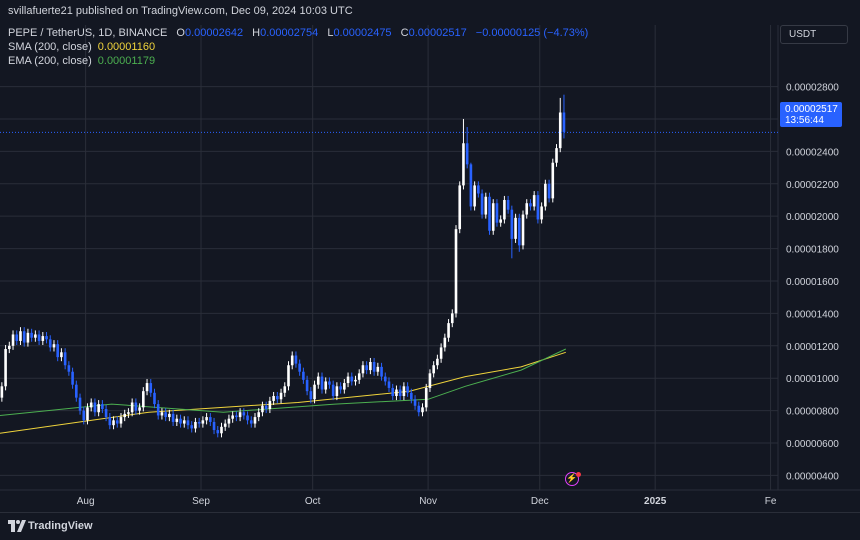 The height and width of the screenshot is (540, 860). Describe the element at coordinates (572, 479) in the screenshot. I see `event-flag-icon: ⚡` at that location.